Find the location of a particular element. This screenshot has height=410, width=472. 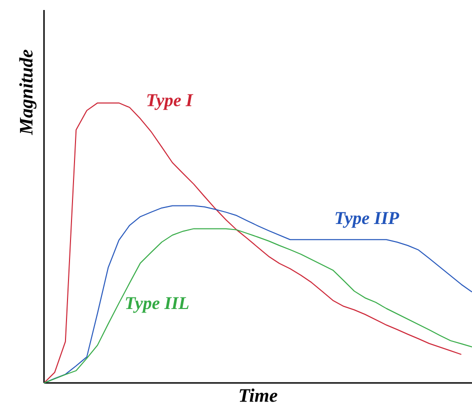

series-label: Type IIL is located at coordinates (157, 305).